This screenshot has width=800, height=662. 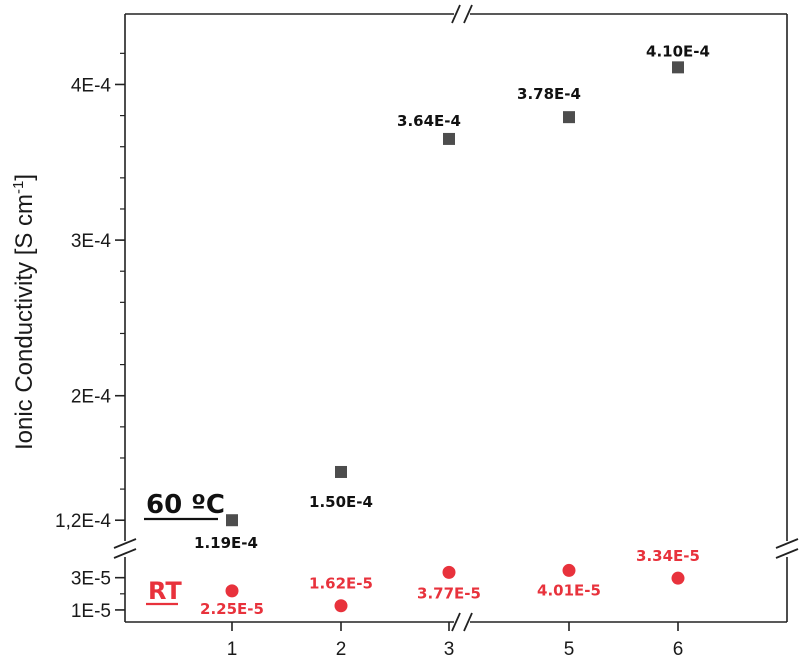 I want to click on data-label: 3.77E-5, so click(x=449, y=593).